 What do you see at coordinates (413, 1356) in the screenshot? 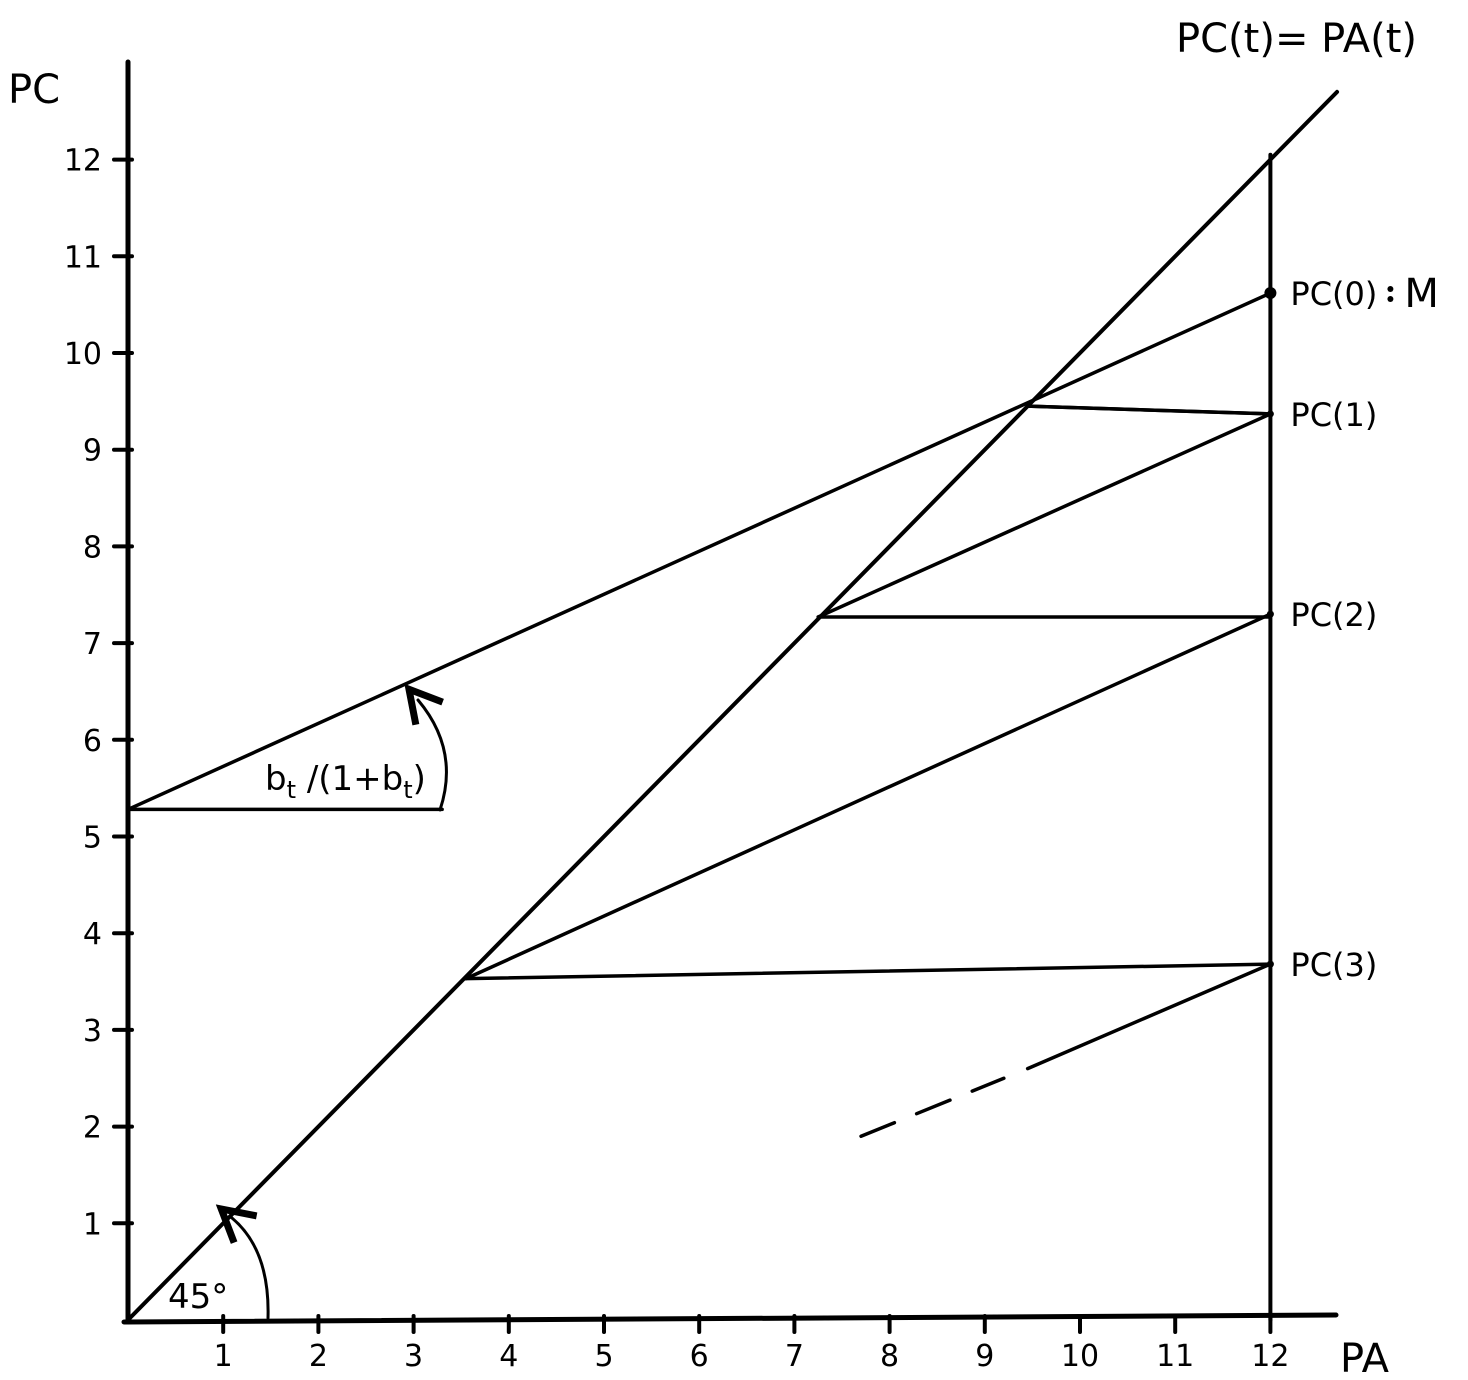
I see `x-tick-label: 3` at bounding box center [413, 1356].